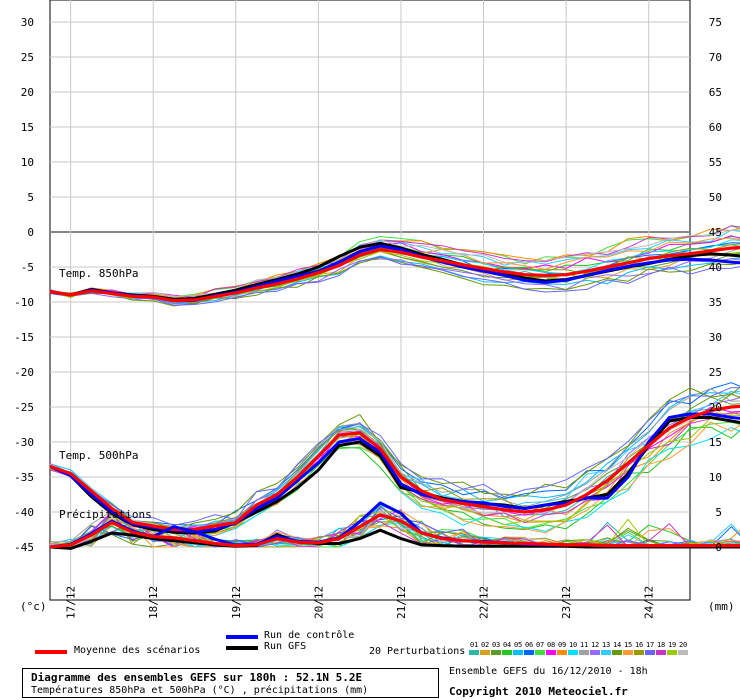 This screenshot has height=700, width=740. Describe the element at coordinates (715, 127) in the screenshot. I see `right-tick-label: 60` at that location.